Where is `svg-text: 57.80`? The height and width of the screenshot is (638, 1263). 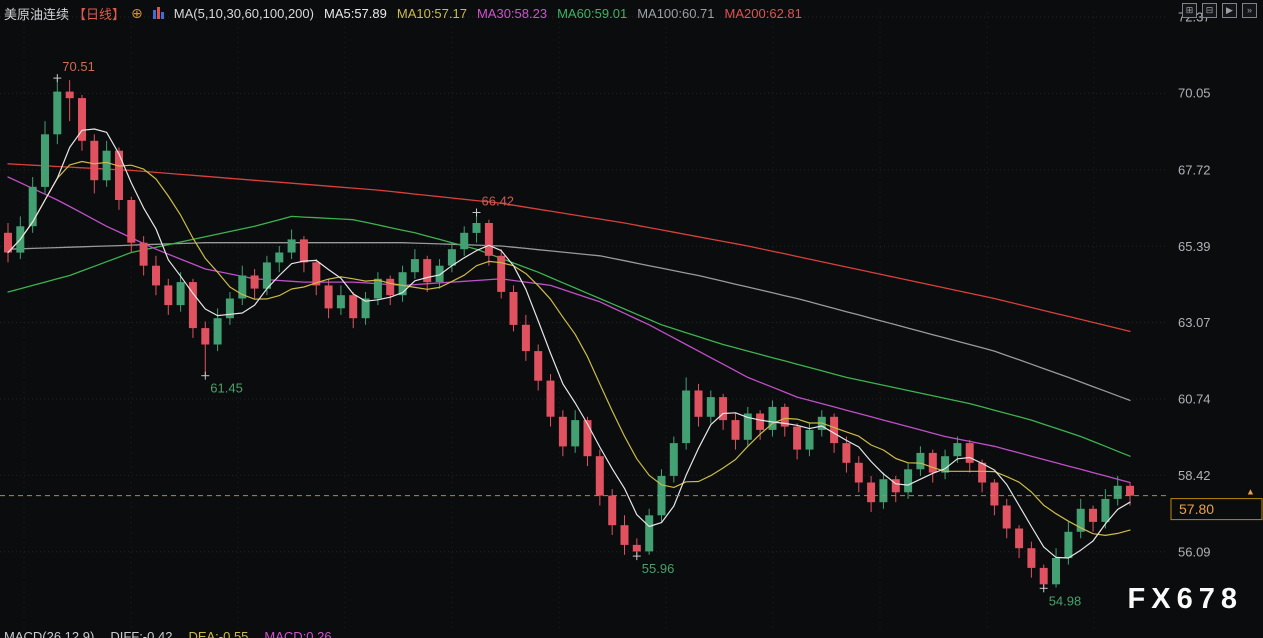
svg-text: 57.80 is located at coordinates (1196, 509).